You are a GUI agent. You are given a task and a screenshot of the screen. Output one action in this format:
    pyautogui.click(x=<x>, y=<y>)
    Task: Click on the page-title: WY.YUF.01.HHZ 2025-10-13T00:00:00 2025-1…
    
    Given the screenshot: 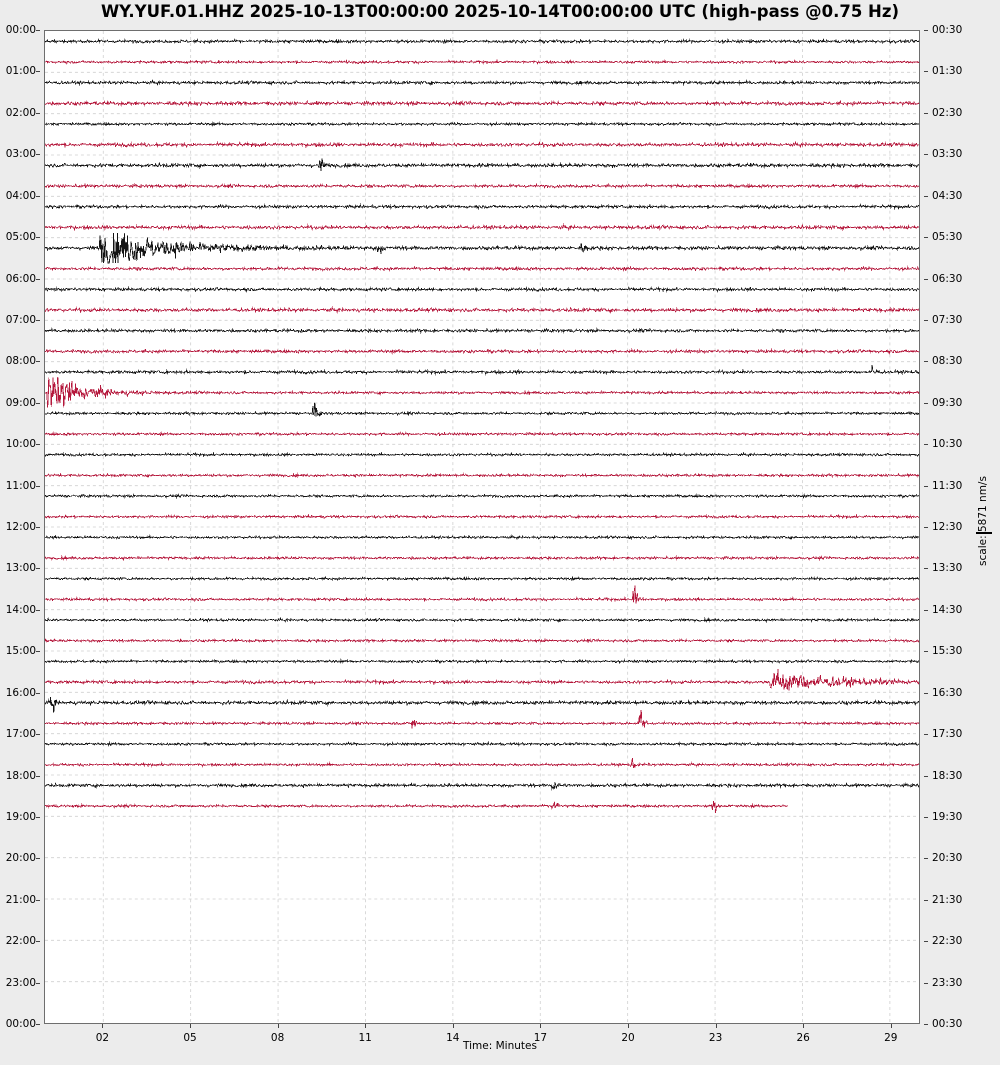 What is the action you would take?
    pyautogui.click(x=500, y=11)
    